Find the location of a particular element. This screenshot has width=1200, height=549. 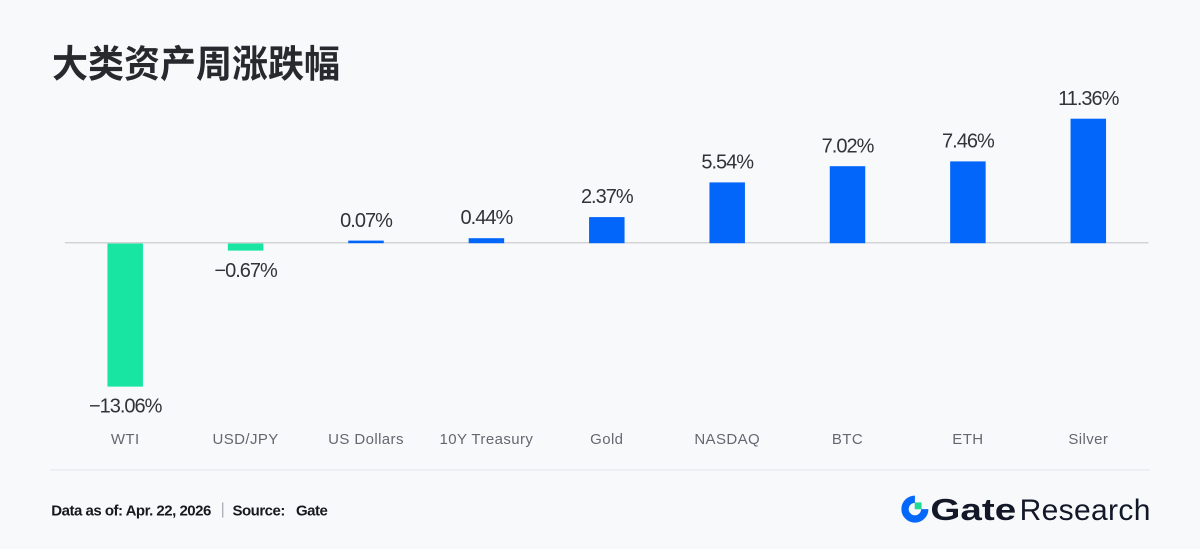

svg-text: Gold is located at coordinates (606, 439).